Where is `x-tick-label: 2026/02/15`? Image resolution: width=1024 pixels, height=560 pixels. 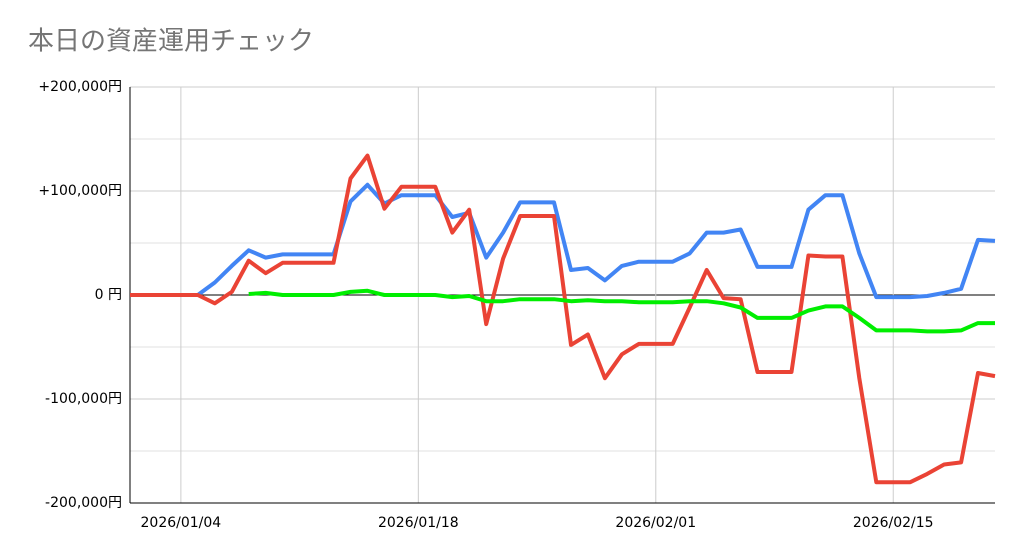
x-tick-label: 2026/02/15 is located at coordinates (893, 523).